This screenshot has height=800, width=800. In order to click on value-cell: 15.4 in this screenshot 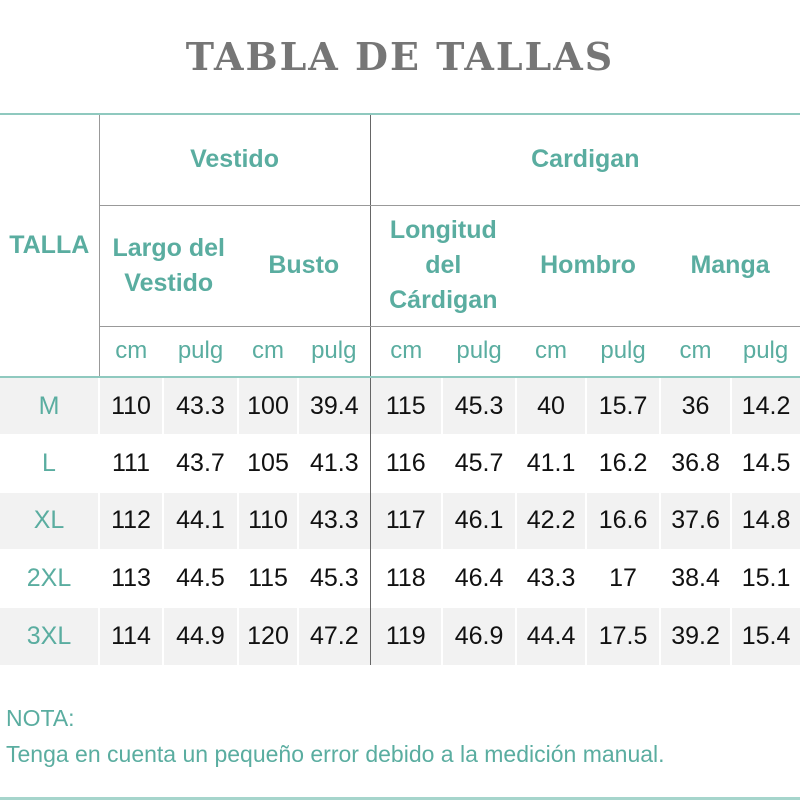, I will do `click(765, 635)`.